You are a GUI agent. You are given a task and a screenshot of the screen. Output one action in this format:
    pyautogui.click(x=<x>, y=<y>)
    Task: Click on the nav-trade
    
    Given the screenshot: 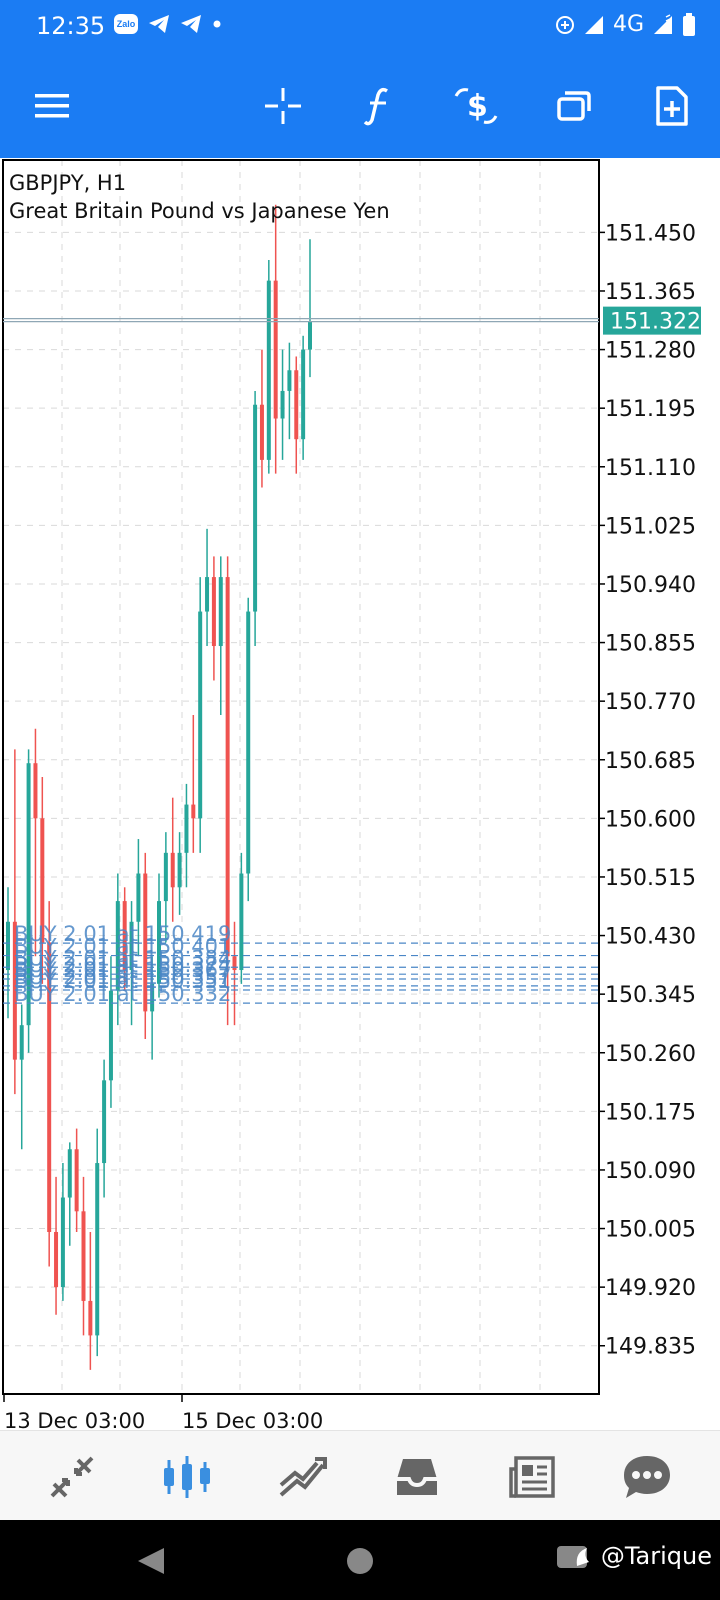 What is the action you would take?
    pyautogui.click(x=302, y=1477)
    